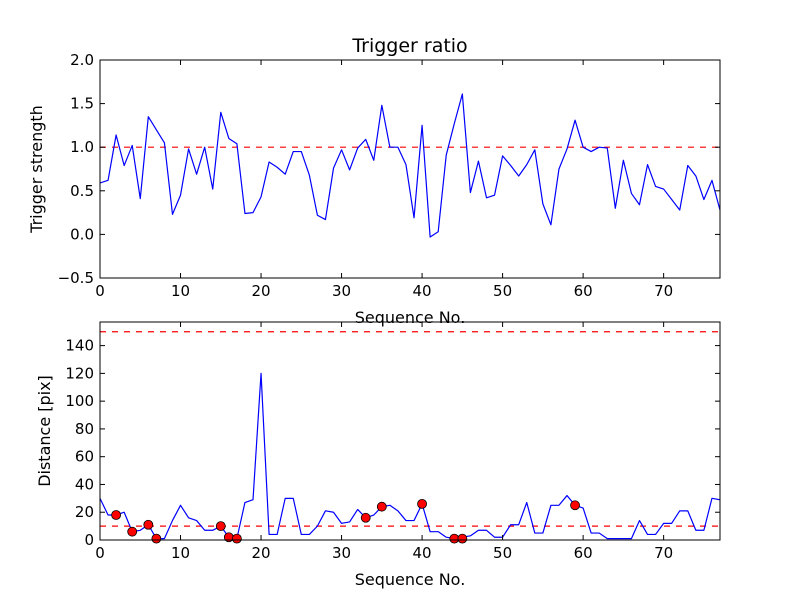 This screenshot has height=600, width=800. What do you see at coordinates (79, 401) in the screenshot?
I see `y-tick-label: 100` at bounding box center [79, 401].